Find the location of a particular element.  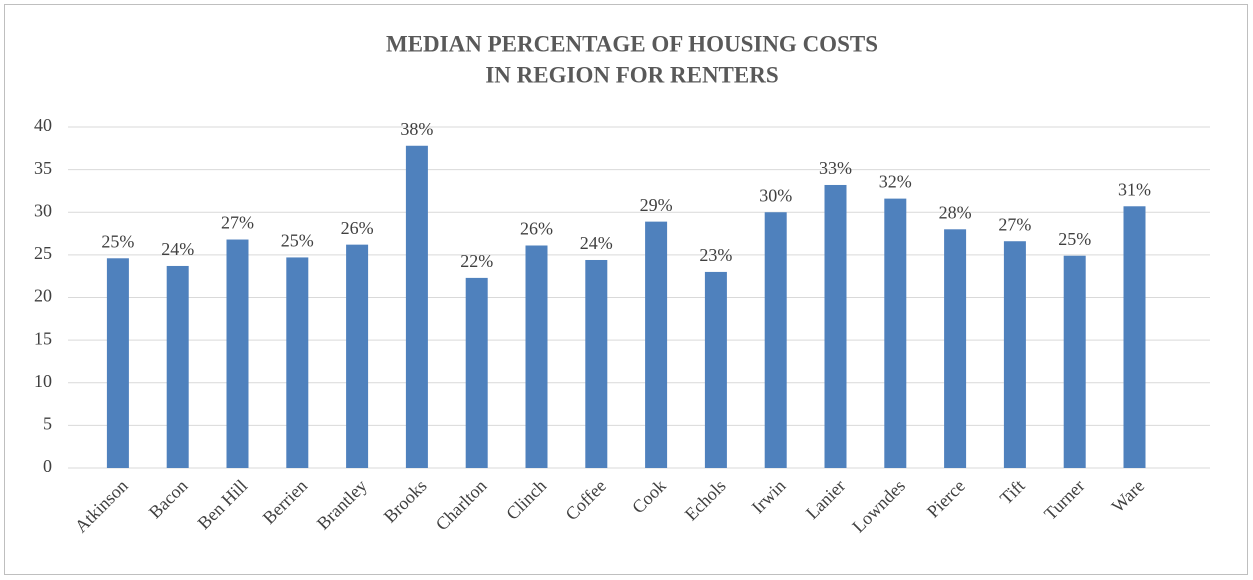

y-tick-label: 35 is located at coordinates (43, 168).